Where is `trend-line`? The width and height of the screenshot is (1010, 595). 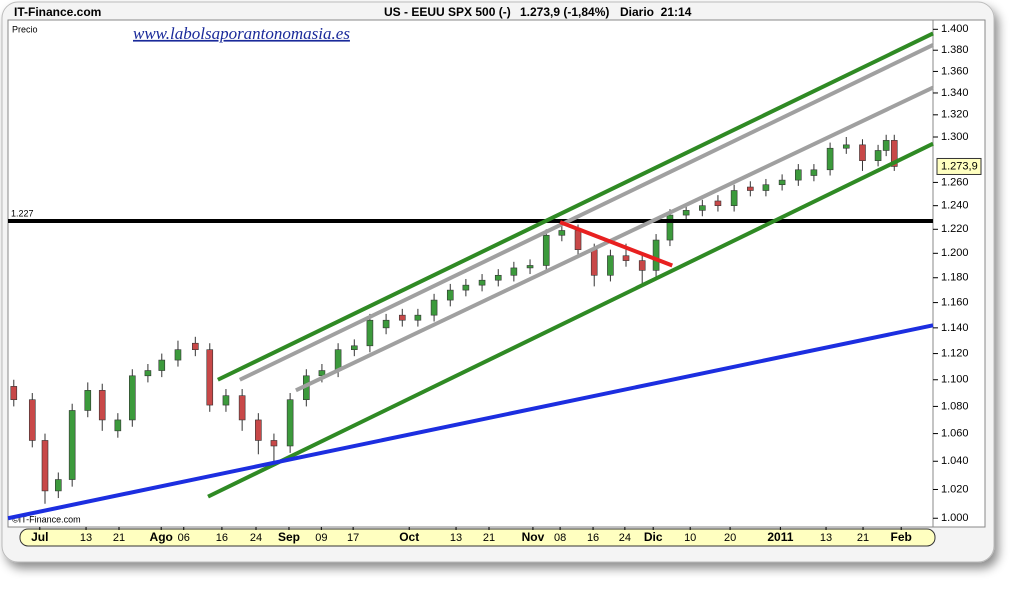
trend-line is located at coordinates (616, 244).